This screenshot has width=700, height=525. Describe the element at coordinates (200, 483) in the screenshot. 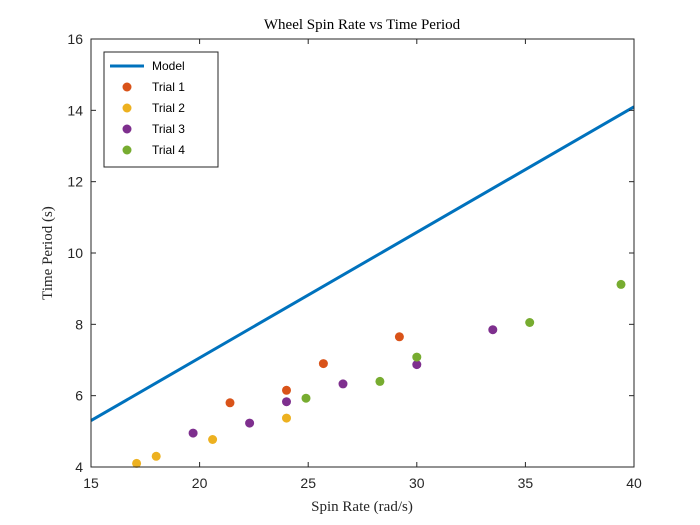

I see `x-tick-label: 20` at that location.